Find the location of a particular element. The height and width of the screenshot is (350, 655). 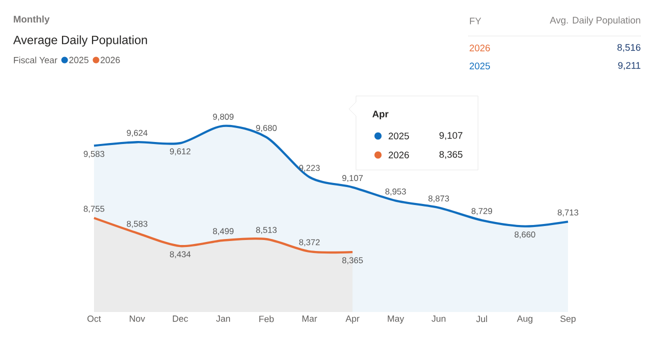

x-tick-label: May is located at coordinates (396, 320).